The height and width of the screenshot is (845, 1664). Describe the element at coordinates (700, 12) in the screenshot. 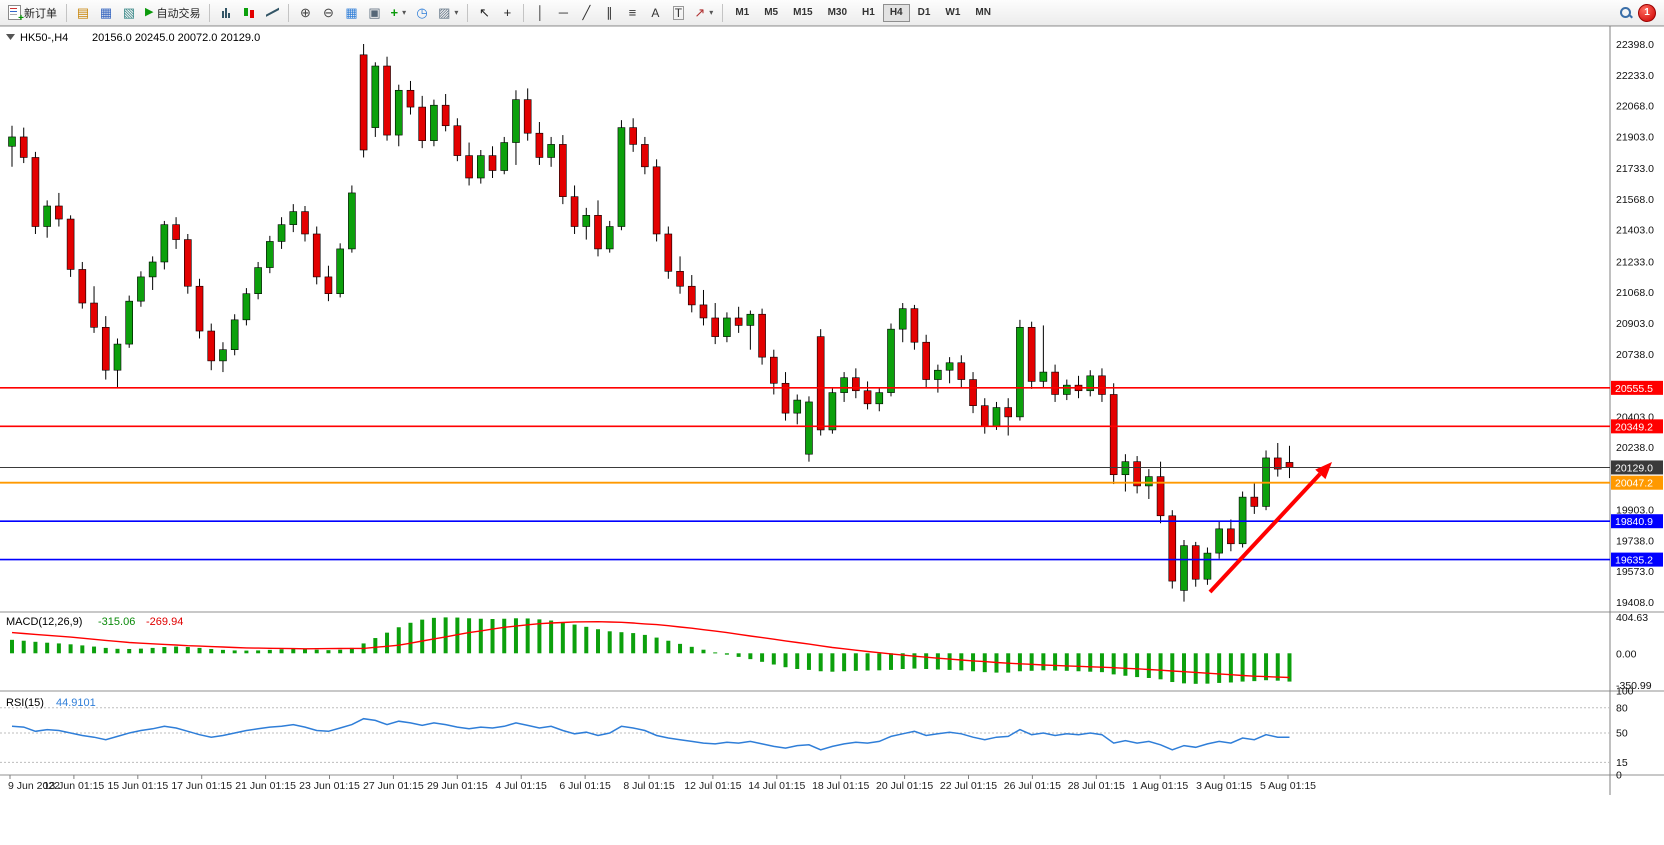

I see `arrow-tool-icon: ↗` at that location.